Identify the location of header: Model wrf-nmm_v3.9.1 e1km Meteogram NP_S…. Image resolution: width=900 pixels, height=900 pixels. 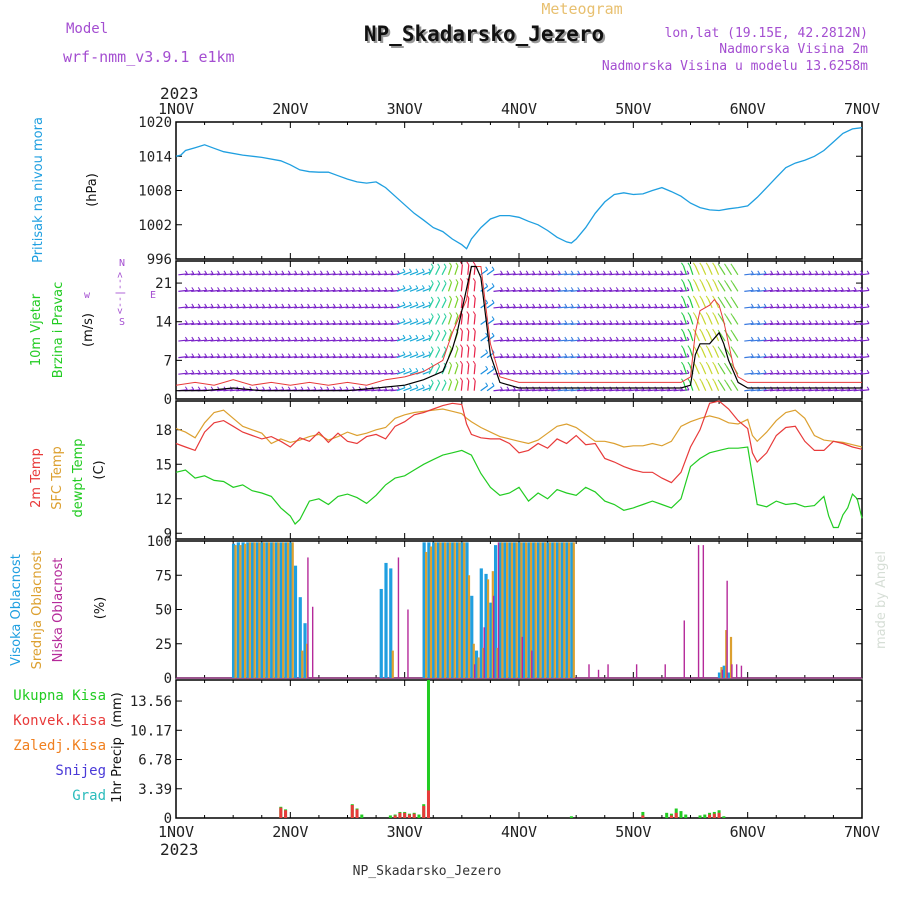
(465, 37).